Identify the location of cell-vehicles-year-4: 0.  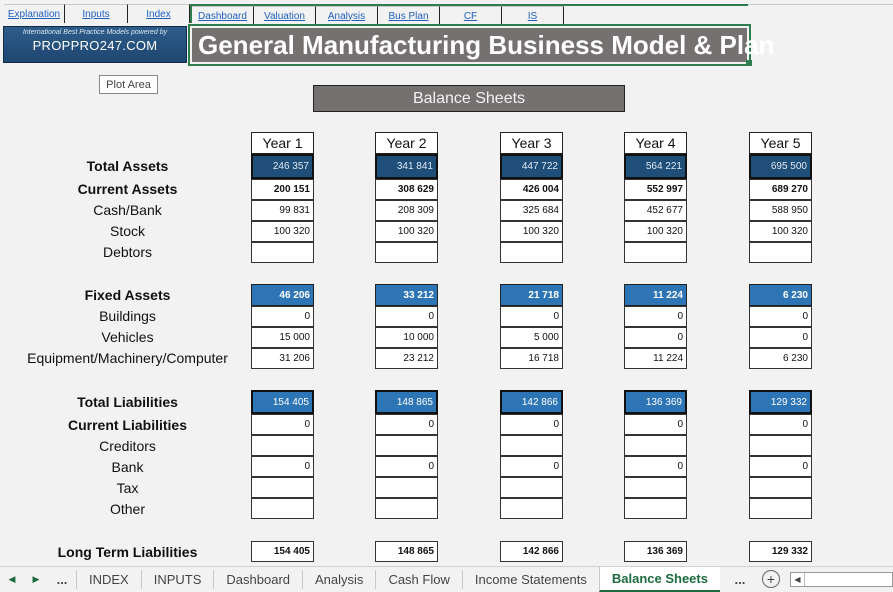
(655, 337).